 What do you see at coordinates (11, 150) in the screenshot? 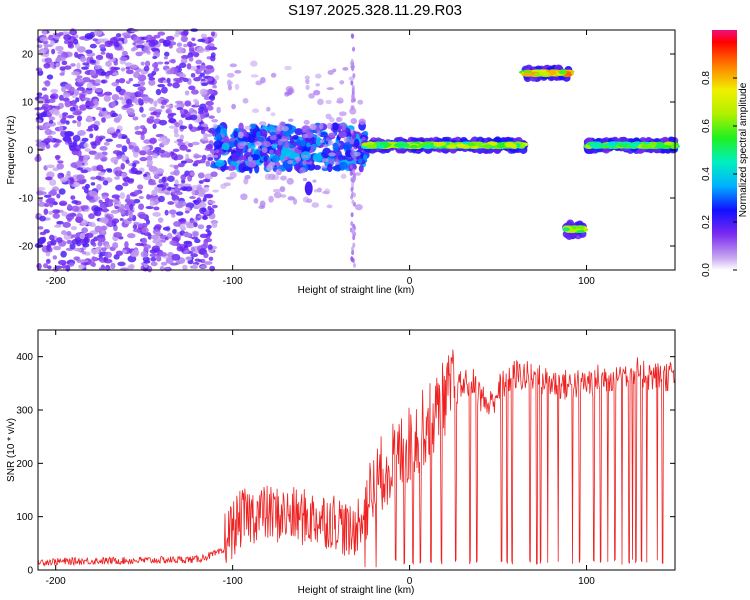
I see `spectrogram-y-label: Frequency (Hz)` at bounding box center [11, 150].